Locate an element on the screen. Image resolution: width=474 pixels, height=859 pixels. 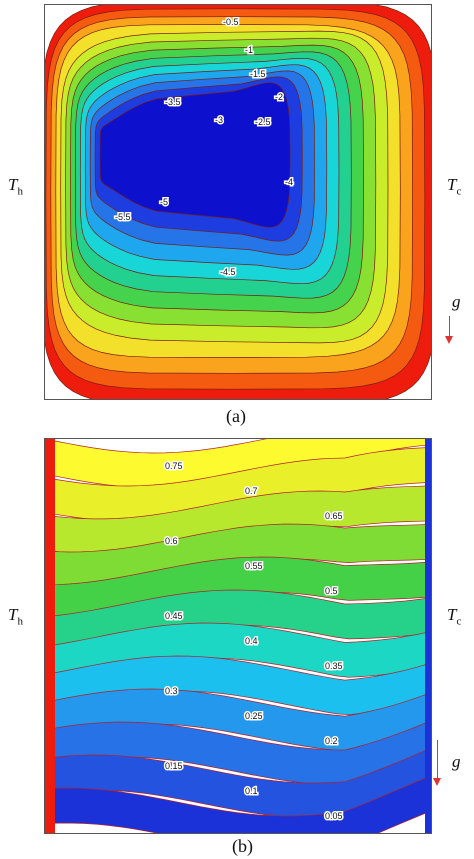
stream-contour-label: -5 is located at coordinates (164, 202).